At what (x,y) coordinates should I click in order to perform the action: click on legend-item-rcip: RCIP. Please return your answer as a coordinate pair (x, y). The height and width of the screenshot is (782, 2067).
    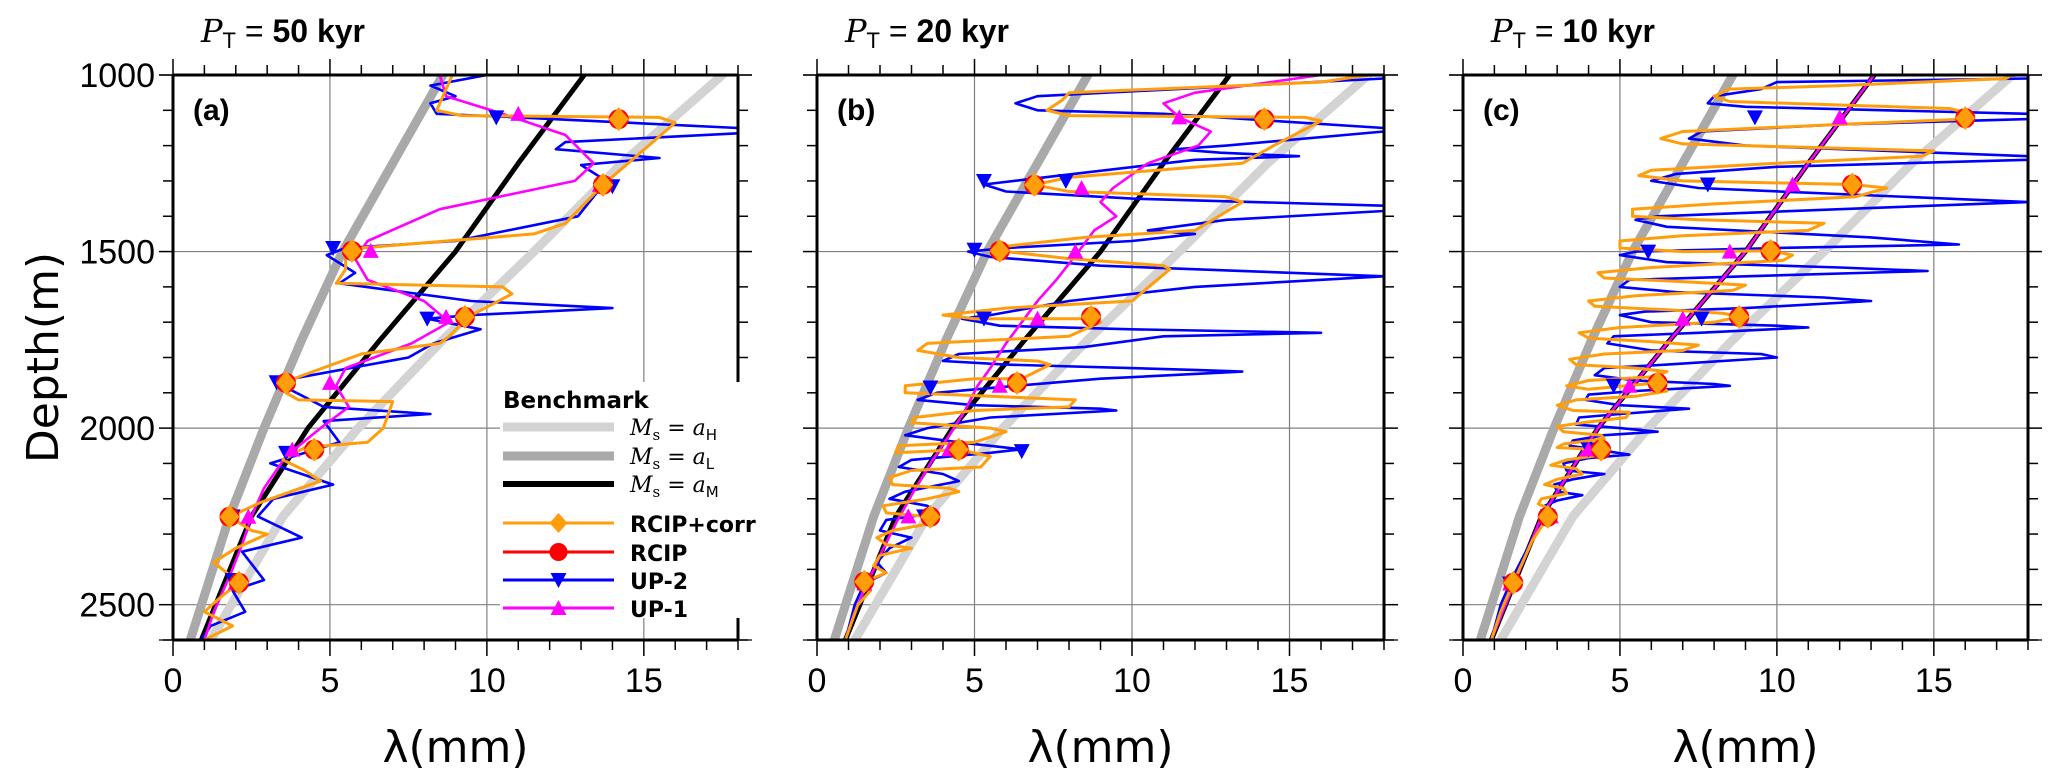
    Looking at the image, I should click on (595, 554).